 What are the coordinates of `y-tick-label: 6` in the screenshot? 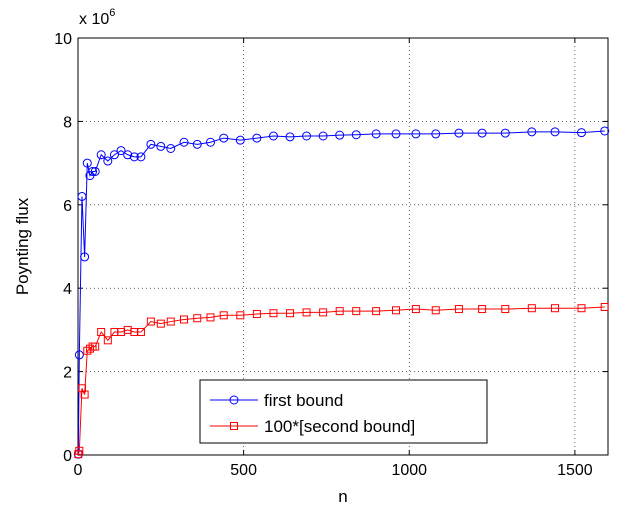 It's located at (67, 206).